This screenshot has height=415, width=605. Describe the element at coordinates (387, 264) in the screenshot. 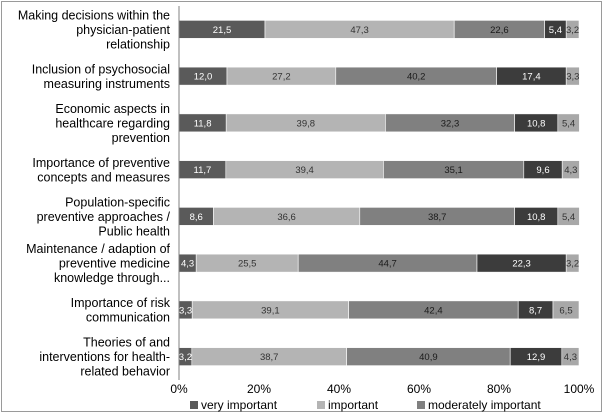

I see `data-label: 44,7` at that location.